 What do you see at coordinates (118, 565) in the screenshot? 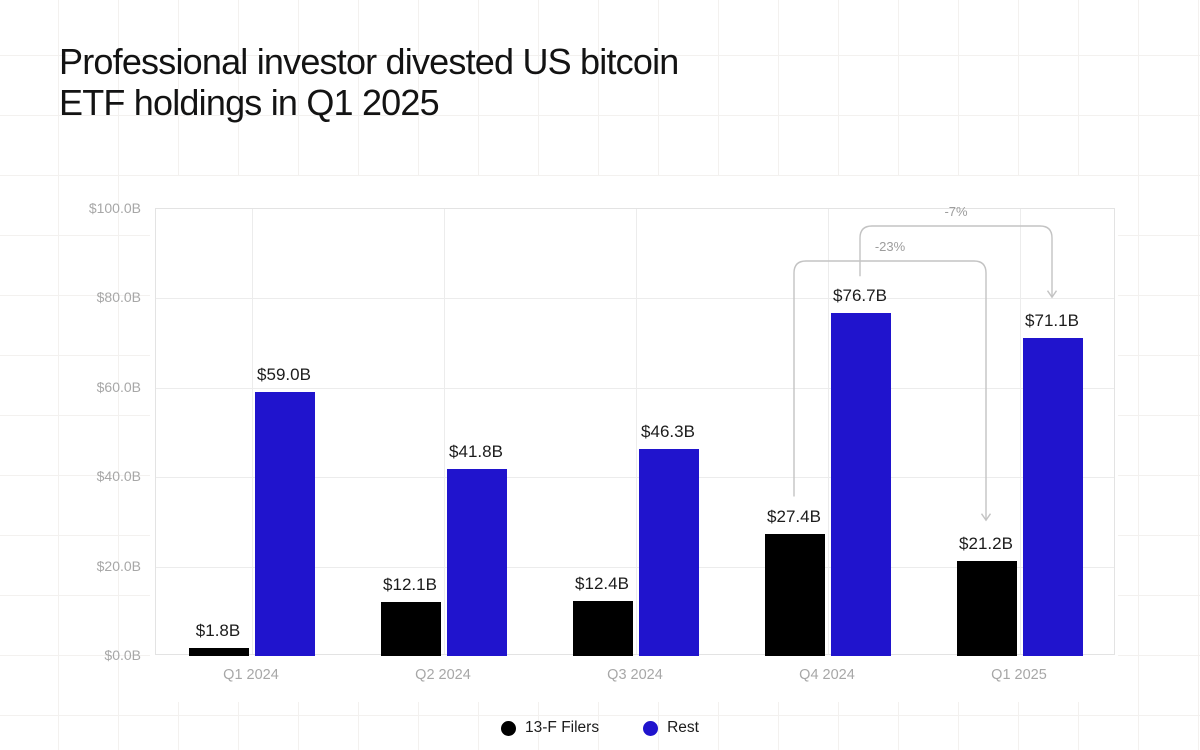
I see `y-axis-tick-label: $20.0B` at bounding box center [118, 565].